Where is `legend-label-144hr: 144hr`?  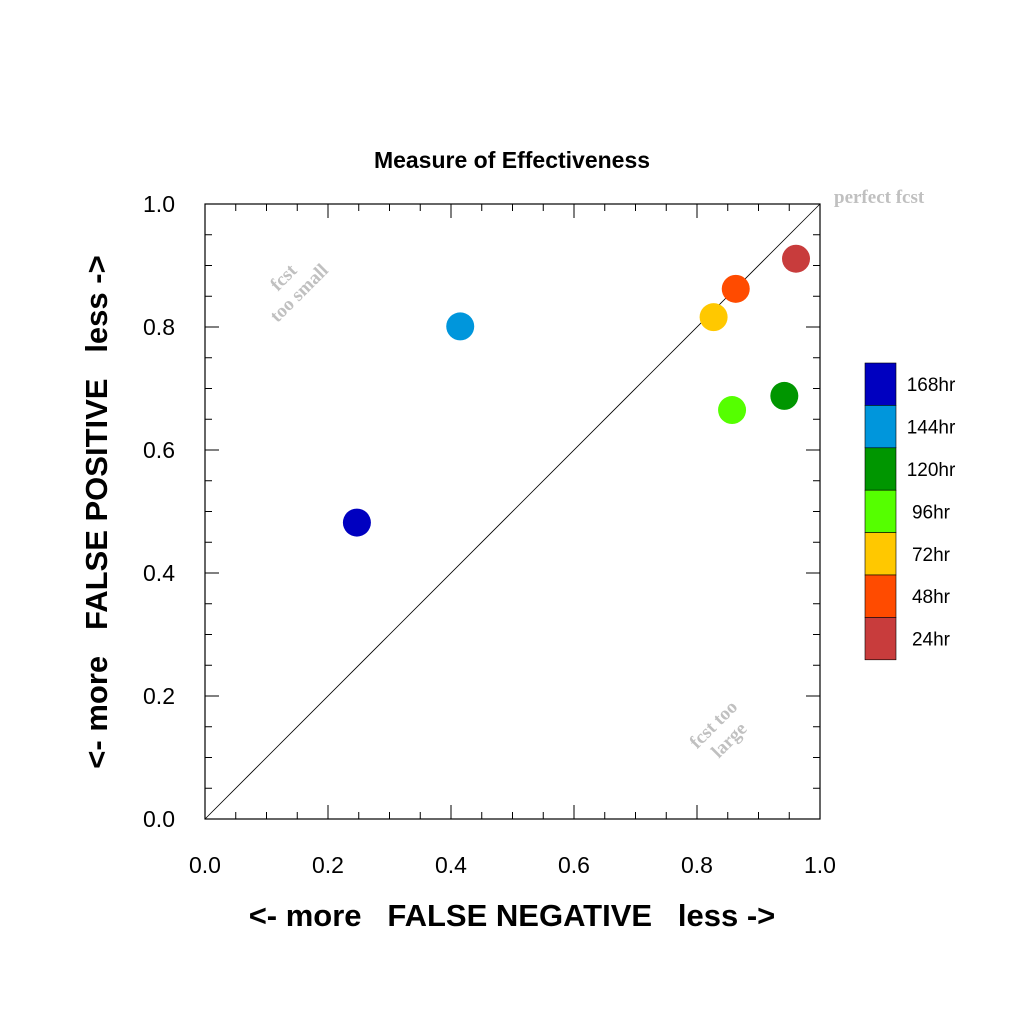 legend-label-144hr: 144hr is located at coordinates (931, 428).